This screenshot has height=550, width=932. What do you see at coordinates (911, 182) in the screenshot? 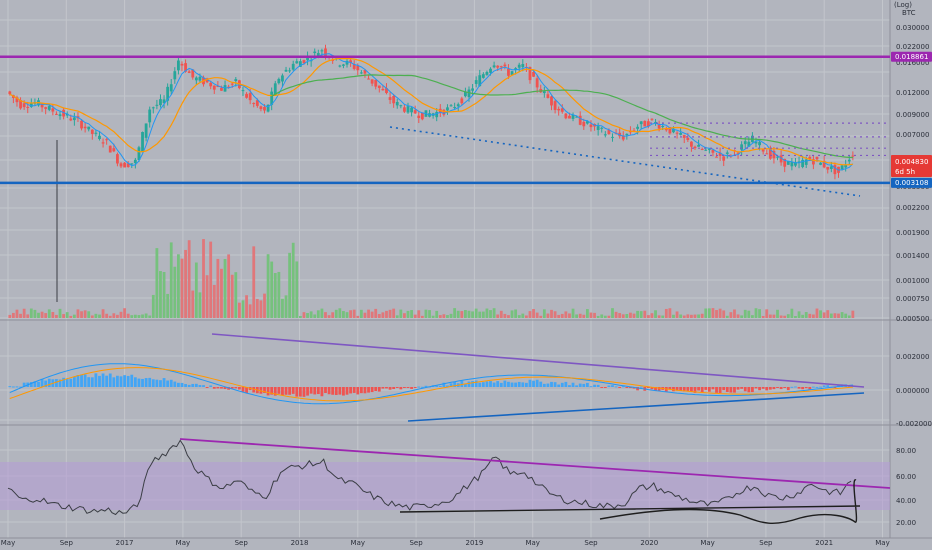
I see `support-price-badge-bg` at bounding box center [911, 182].